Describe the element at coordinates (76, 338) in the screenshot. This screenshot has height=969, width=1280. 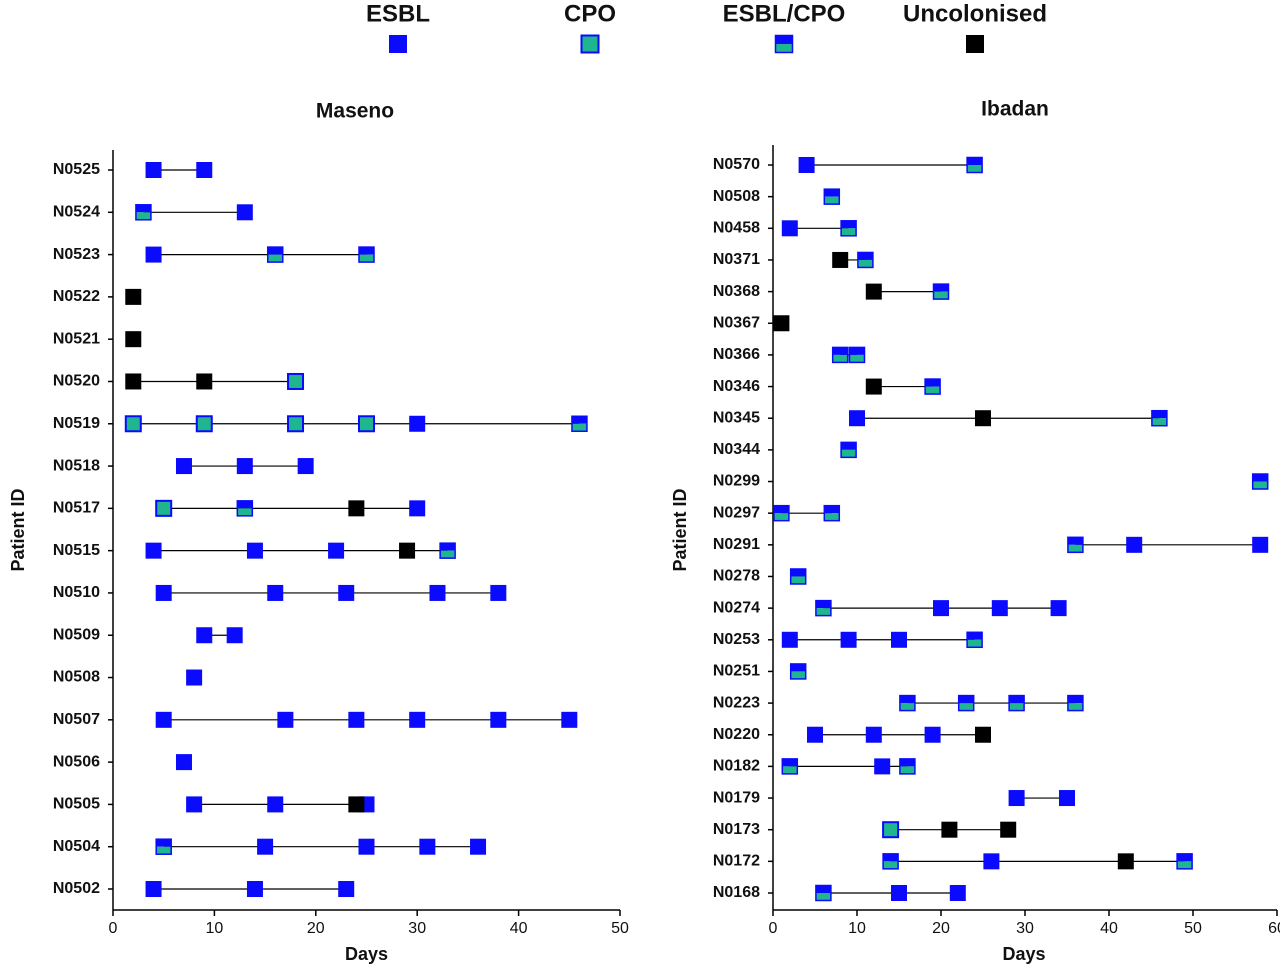
I see `y-tick-label: N0521` at that location.